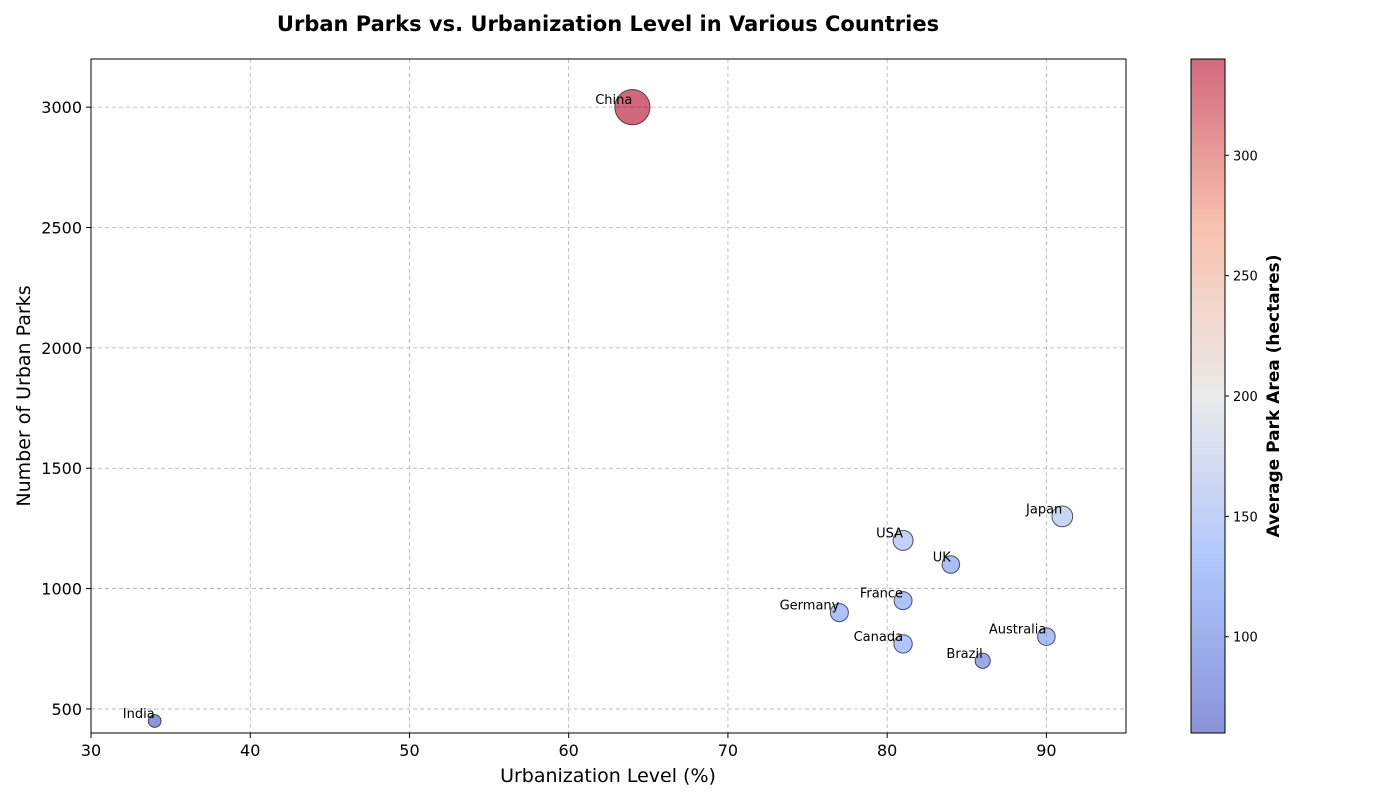 The width and height of the screenshot is (1400, 800). What do you see at coordinates (1245, 638) in the screenshot?
I see `colorbar-tick-label: 100` at bounding box center [1245, 638].